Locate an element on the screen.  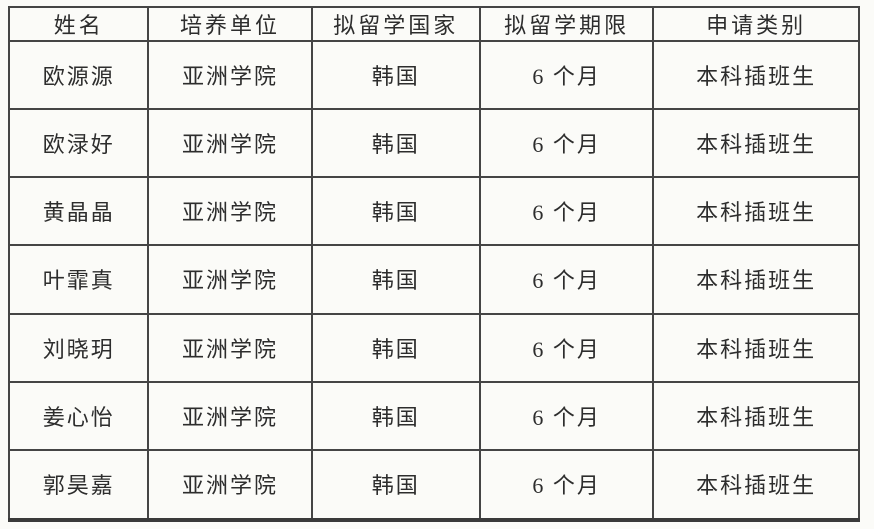
table-row: 刘晓玥 亚洲学院 韩国 6 个月 本科插班生 is located at coordinates (433, 347).